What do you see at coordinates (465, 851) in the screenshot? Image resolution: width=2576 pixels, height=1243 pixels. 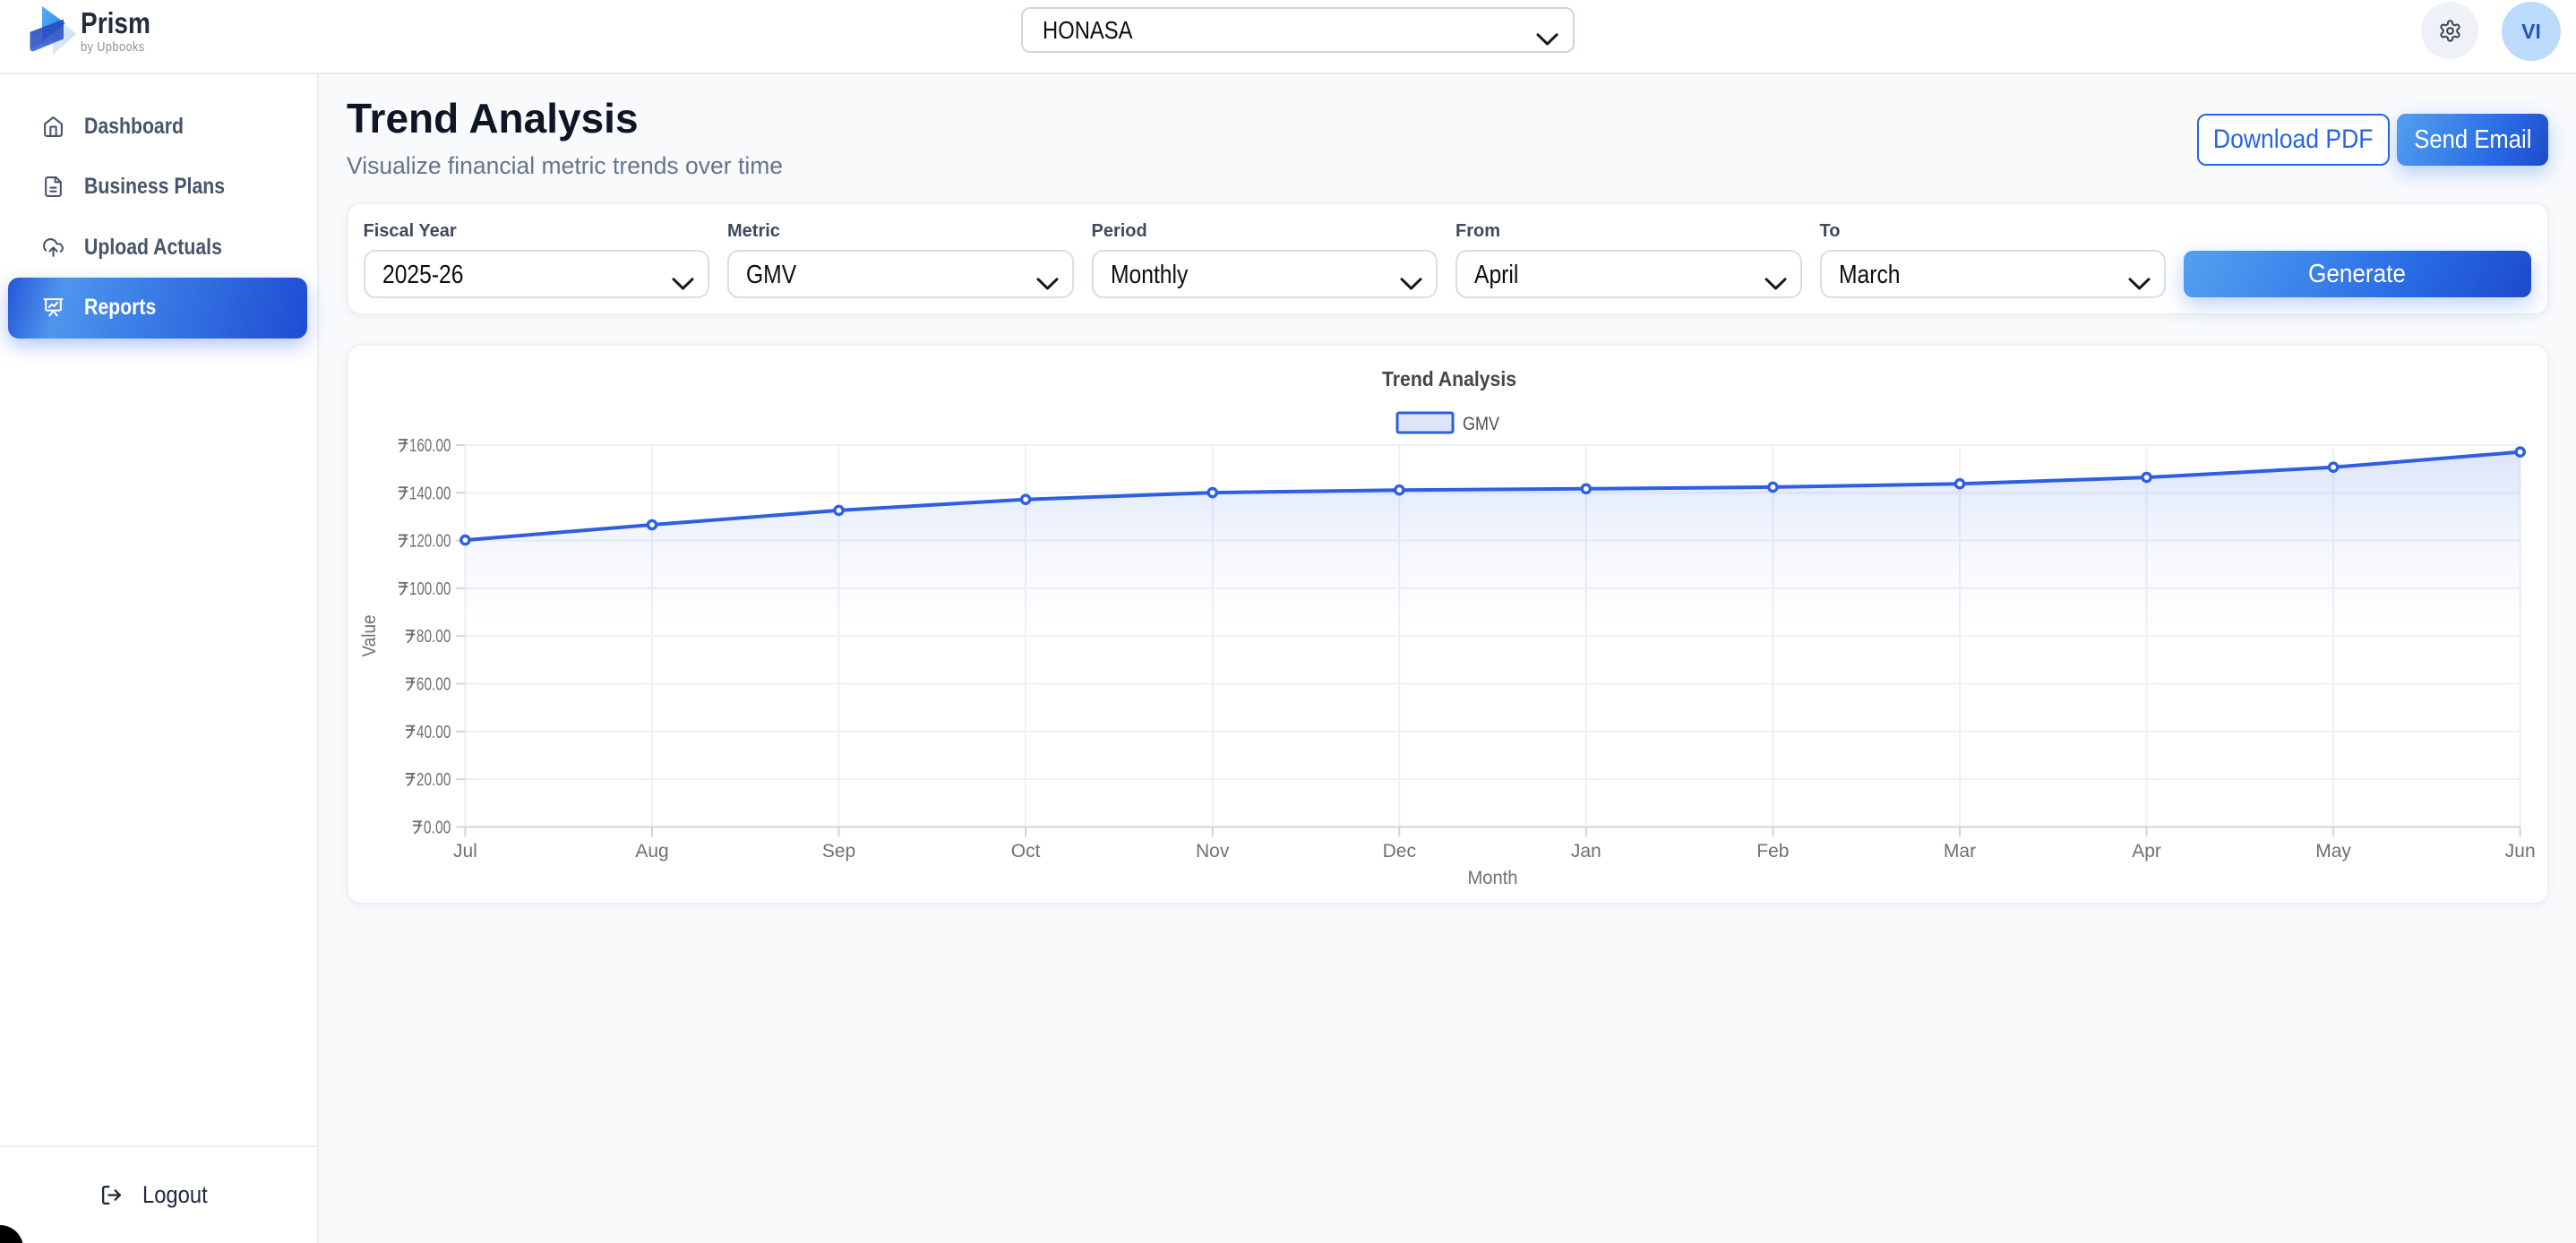 I see `svg-text: Jul` at bounding box center [465, 851].